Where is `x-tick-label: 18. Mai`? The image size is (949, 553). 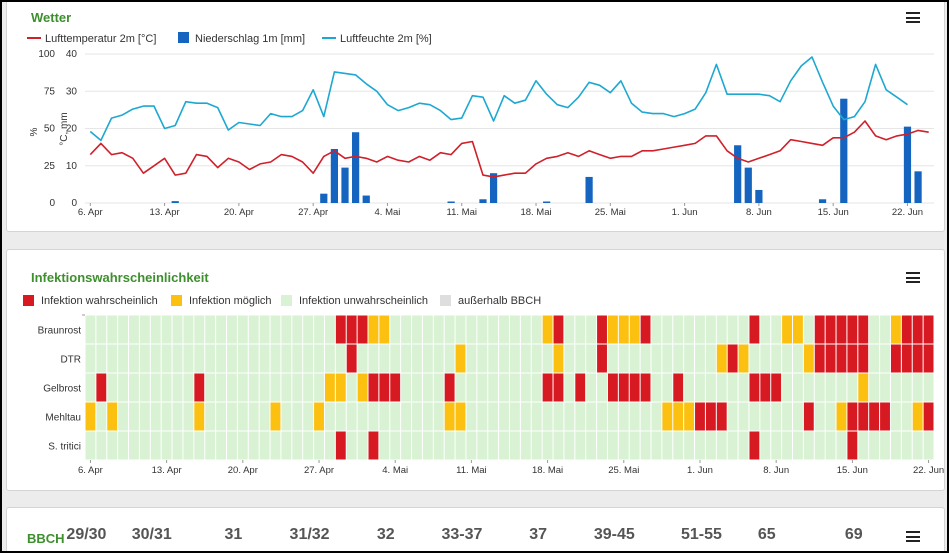
x-tick-label: 18. Mai is located at coordinates (547, 470).